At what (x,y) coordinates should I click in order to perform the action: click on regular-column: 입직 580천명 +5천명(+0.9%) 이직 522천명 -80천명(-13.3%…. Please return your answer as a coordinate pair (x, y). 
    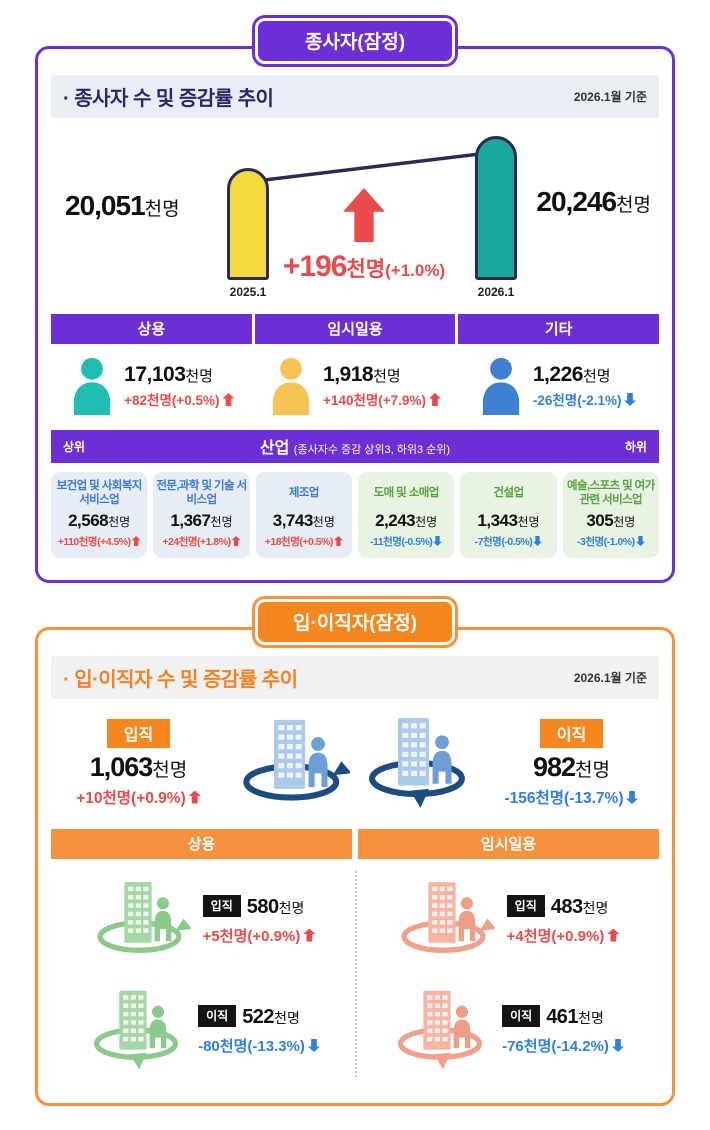
    Looking at the image, I should click on (203, 975).